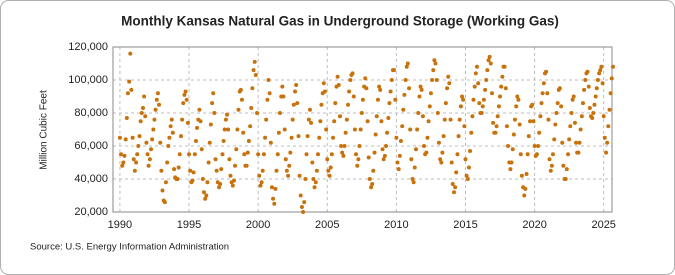 Image resolution: width=675 pixels, height=275 pixels. What do you see at coordinates (396, 225) in the screenshot?
I see `x-tick-label: 2010` at bounding box center [396, 225].